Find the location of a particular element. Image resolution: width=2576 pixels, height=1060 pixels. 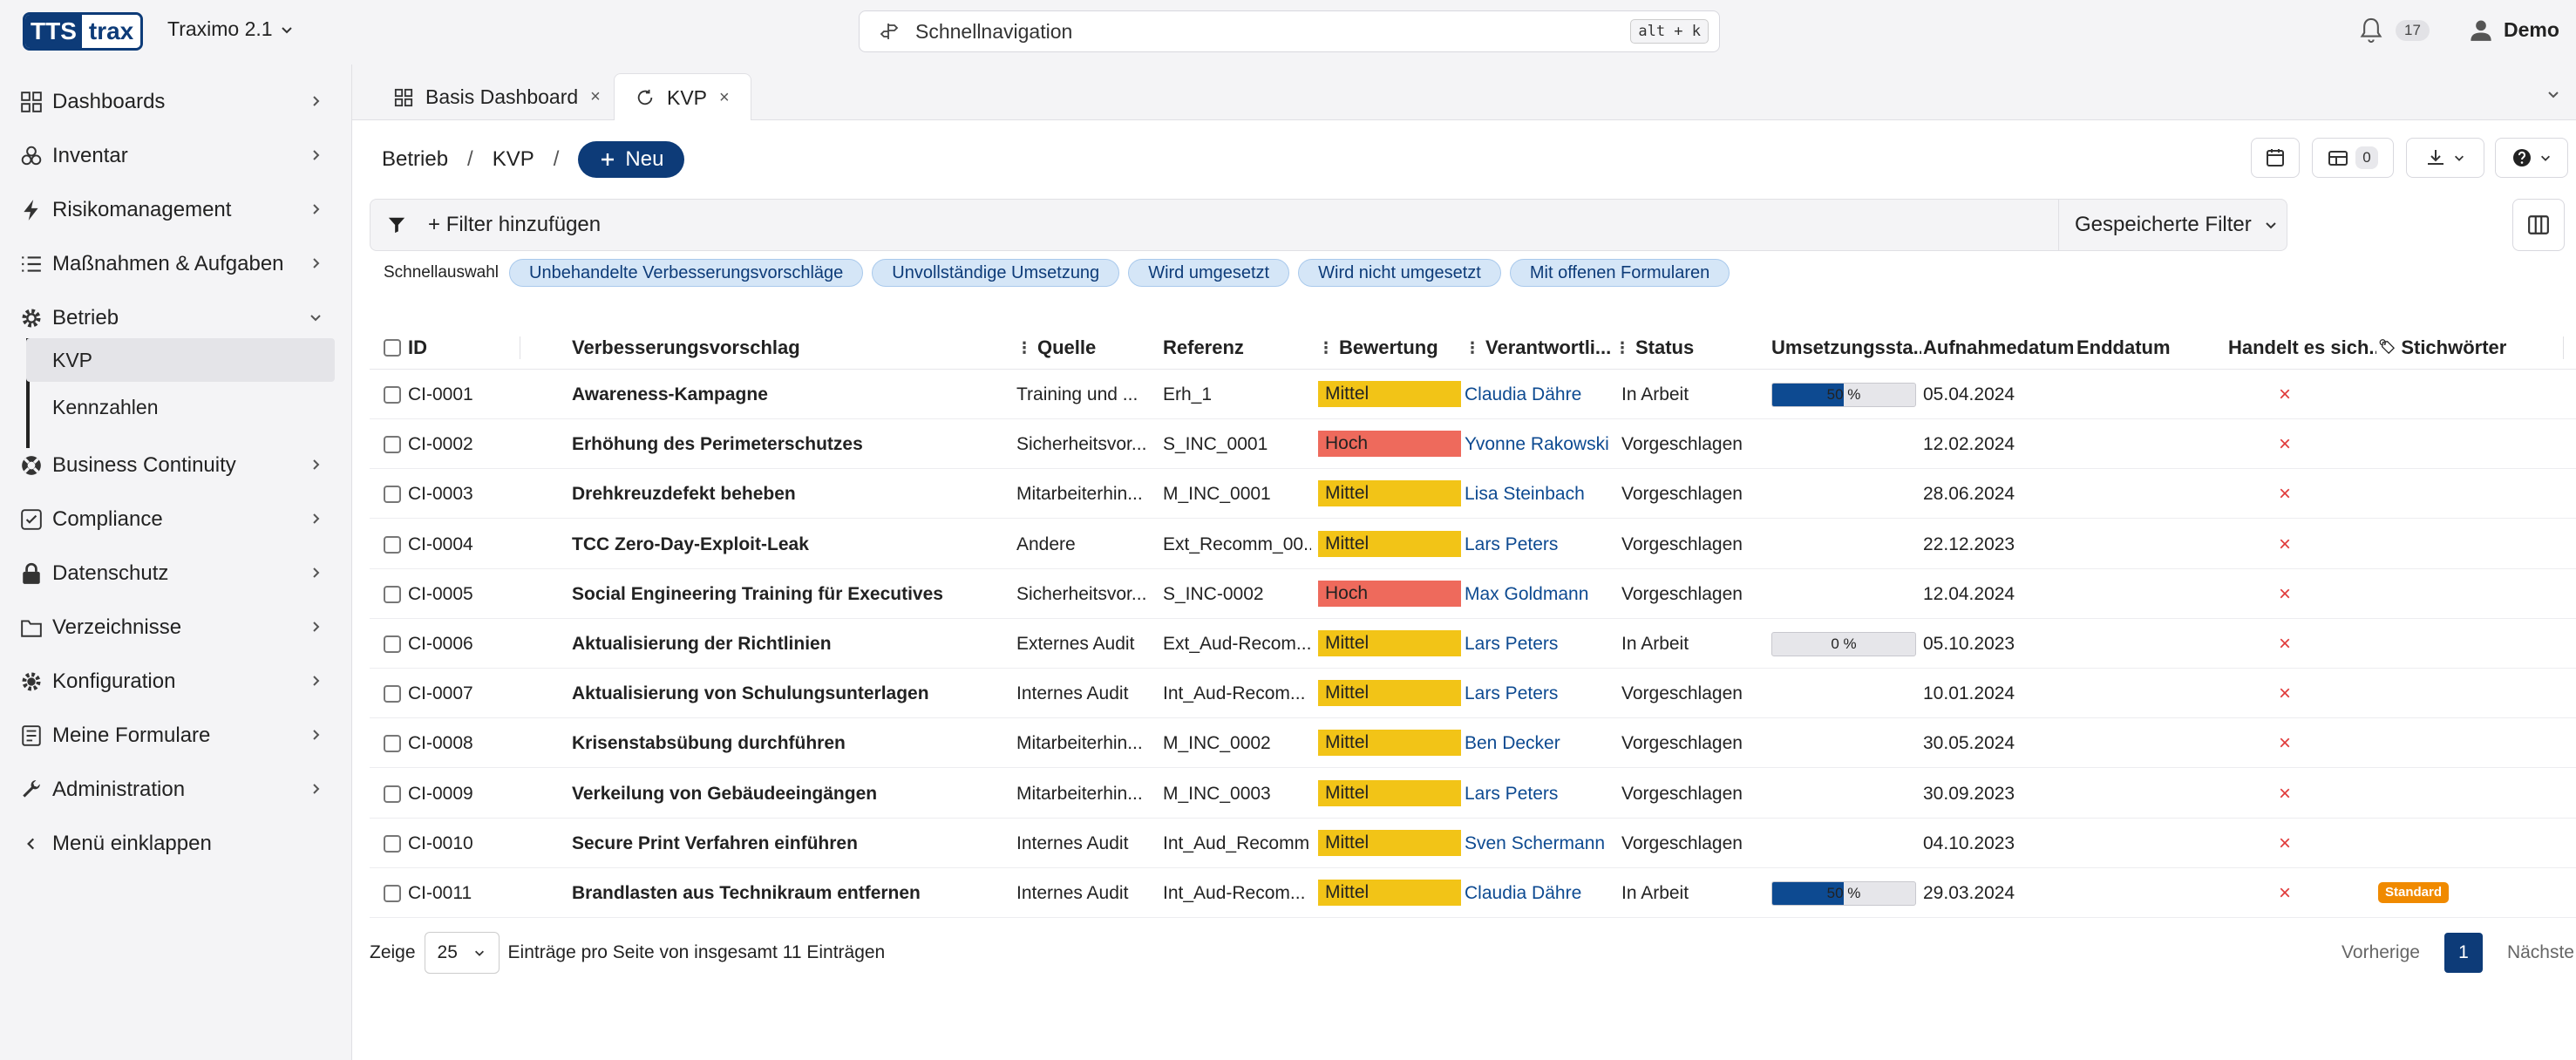

sidebar-item-massnahmen: Maßnahmen & Aufgaben is located at coordinates (176, 264).